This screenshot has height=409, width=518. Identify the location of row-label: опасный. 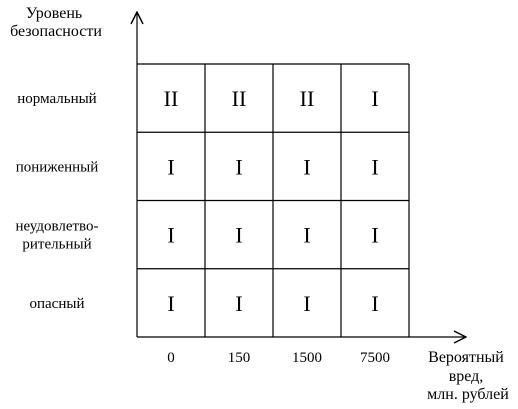
(57, 304).